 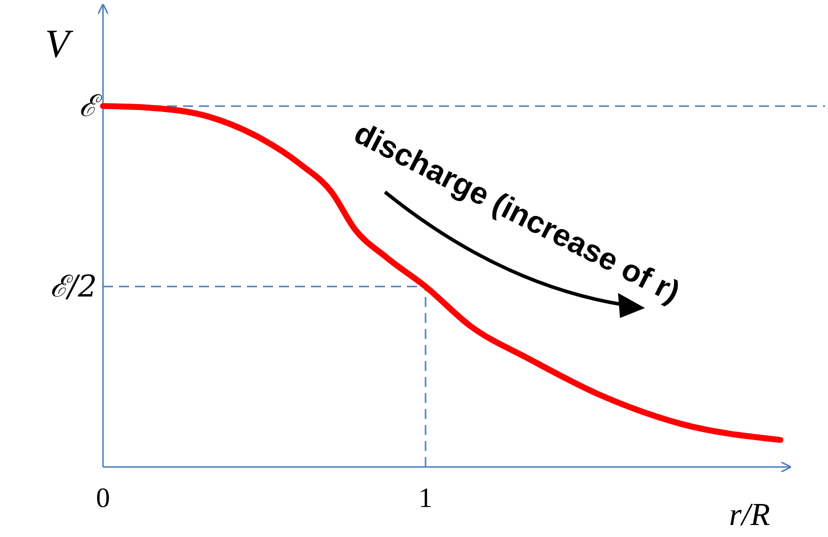 What do you see at coordinates (103, 498) in the screenshot?
I see `x-tick-label: 0` at bounding box center [103, 498].